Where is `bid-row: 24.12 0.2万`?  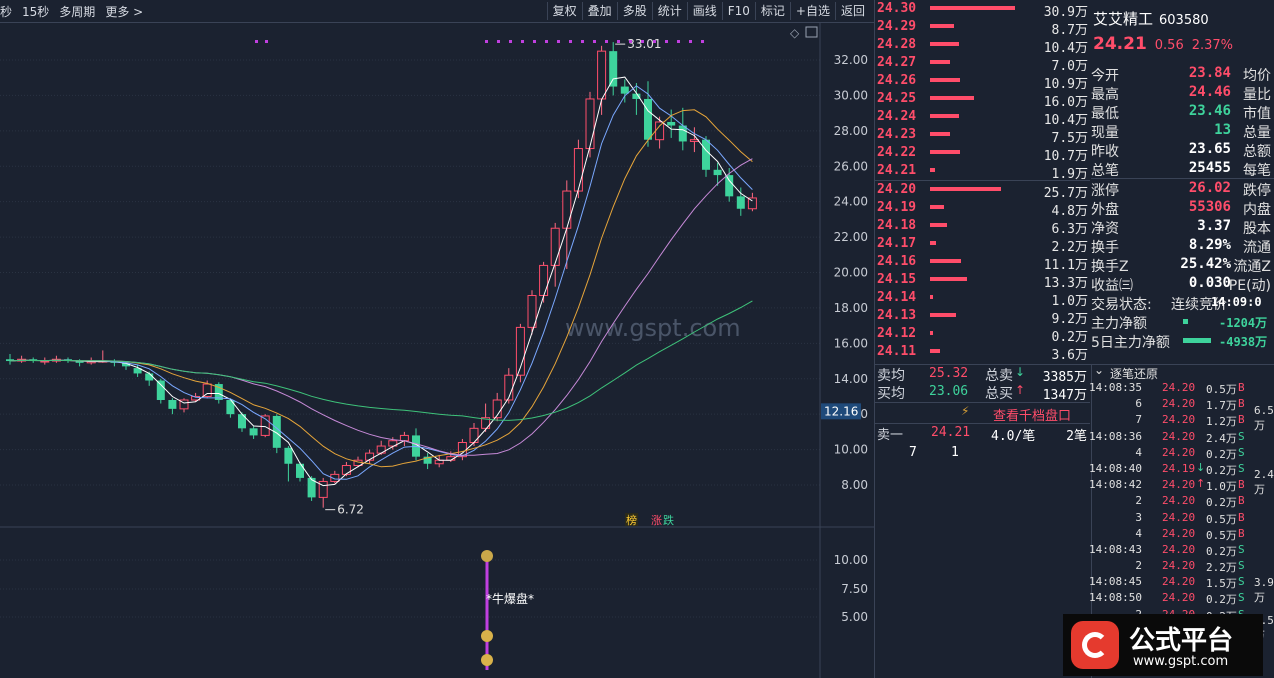 bid-row: 24.12 0.2万 is located at coordinates (982, 335).